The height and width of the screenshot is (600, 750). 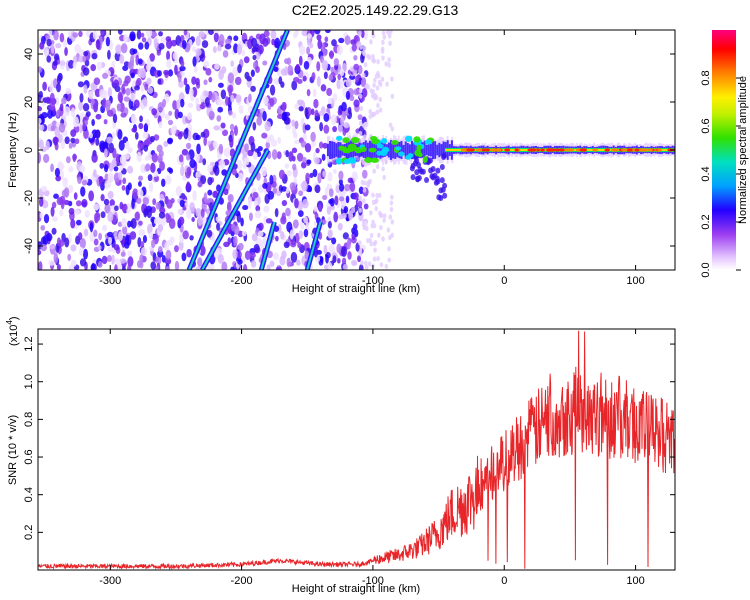 What do you see at coordinates (504, 581) in the screenshot?
I see `snr-xtick-label: 0` at bounding box center [504, 581].